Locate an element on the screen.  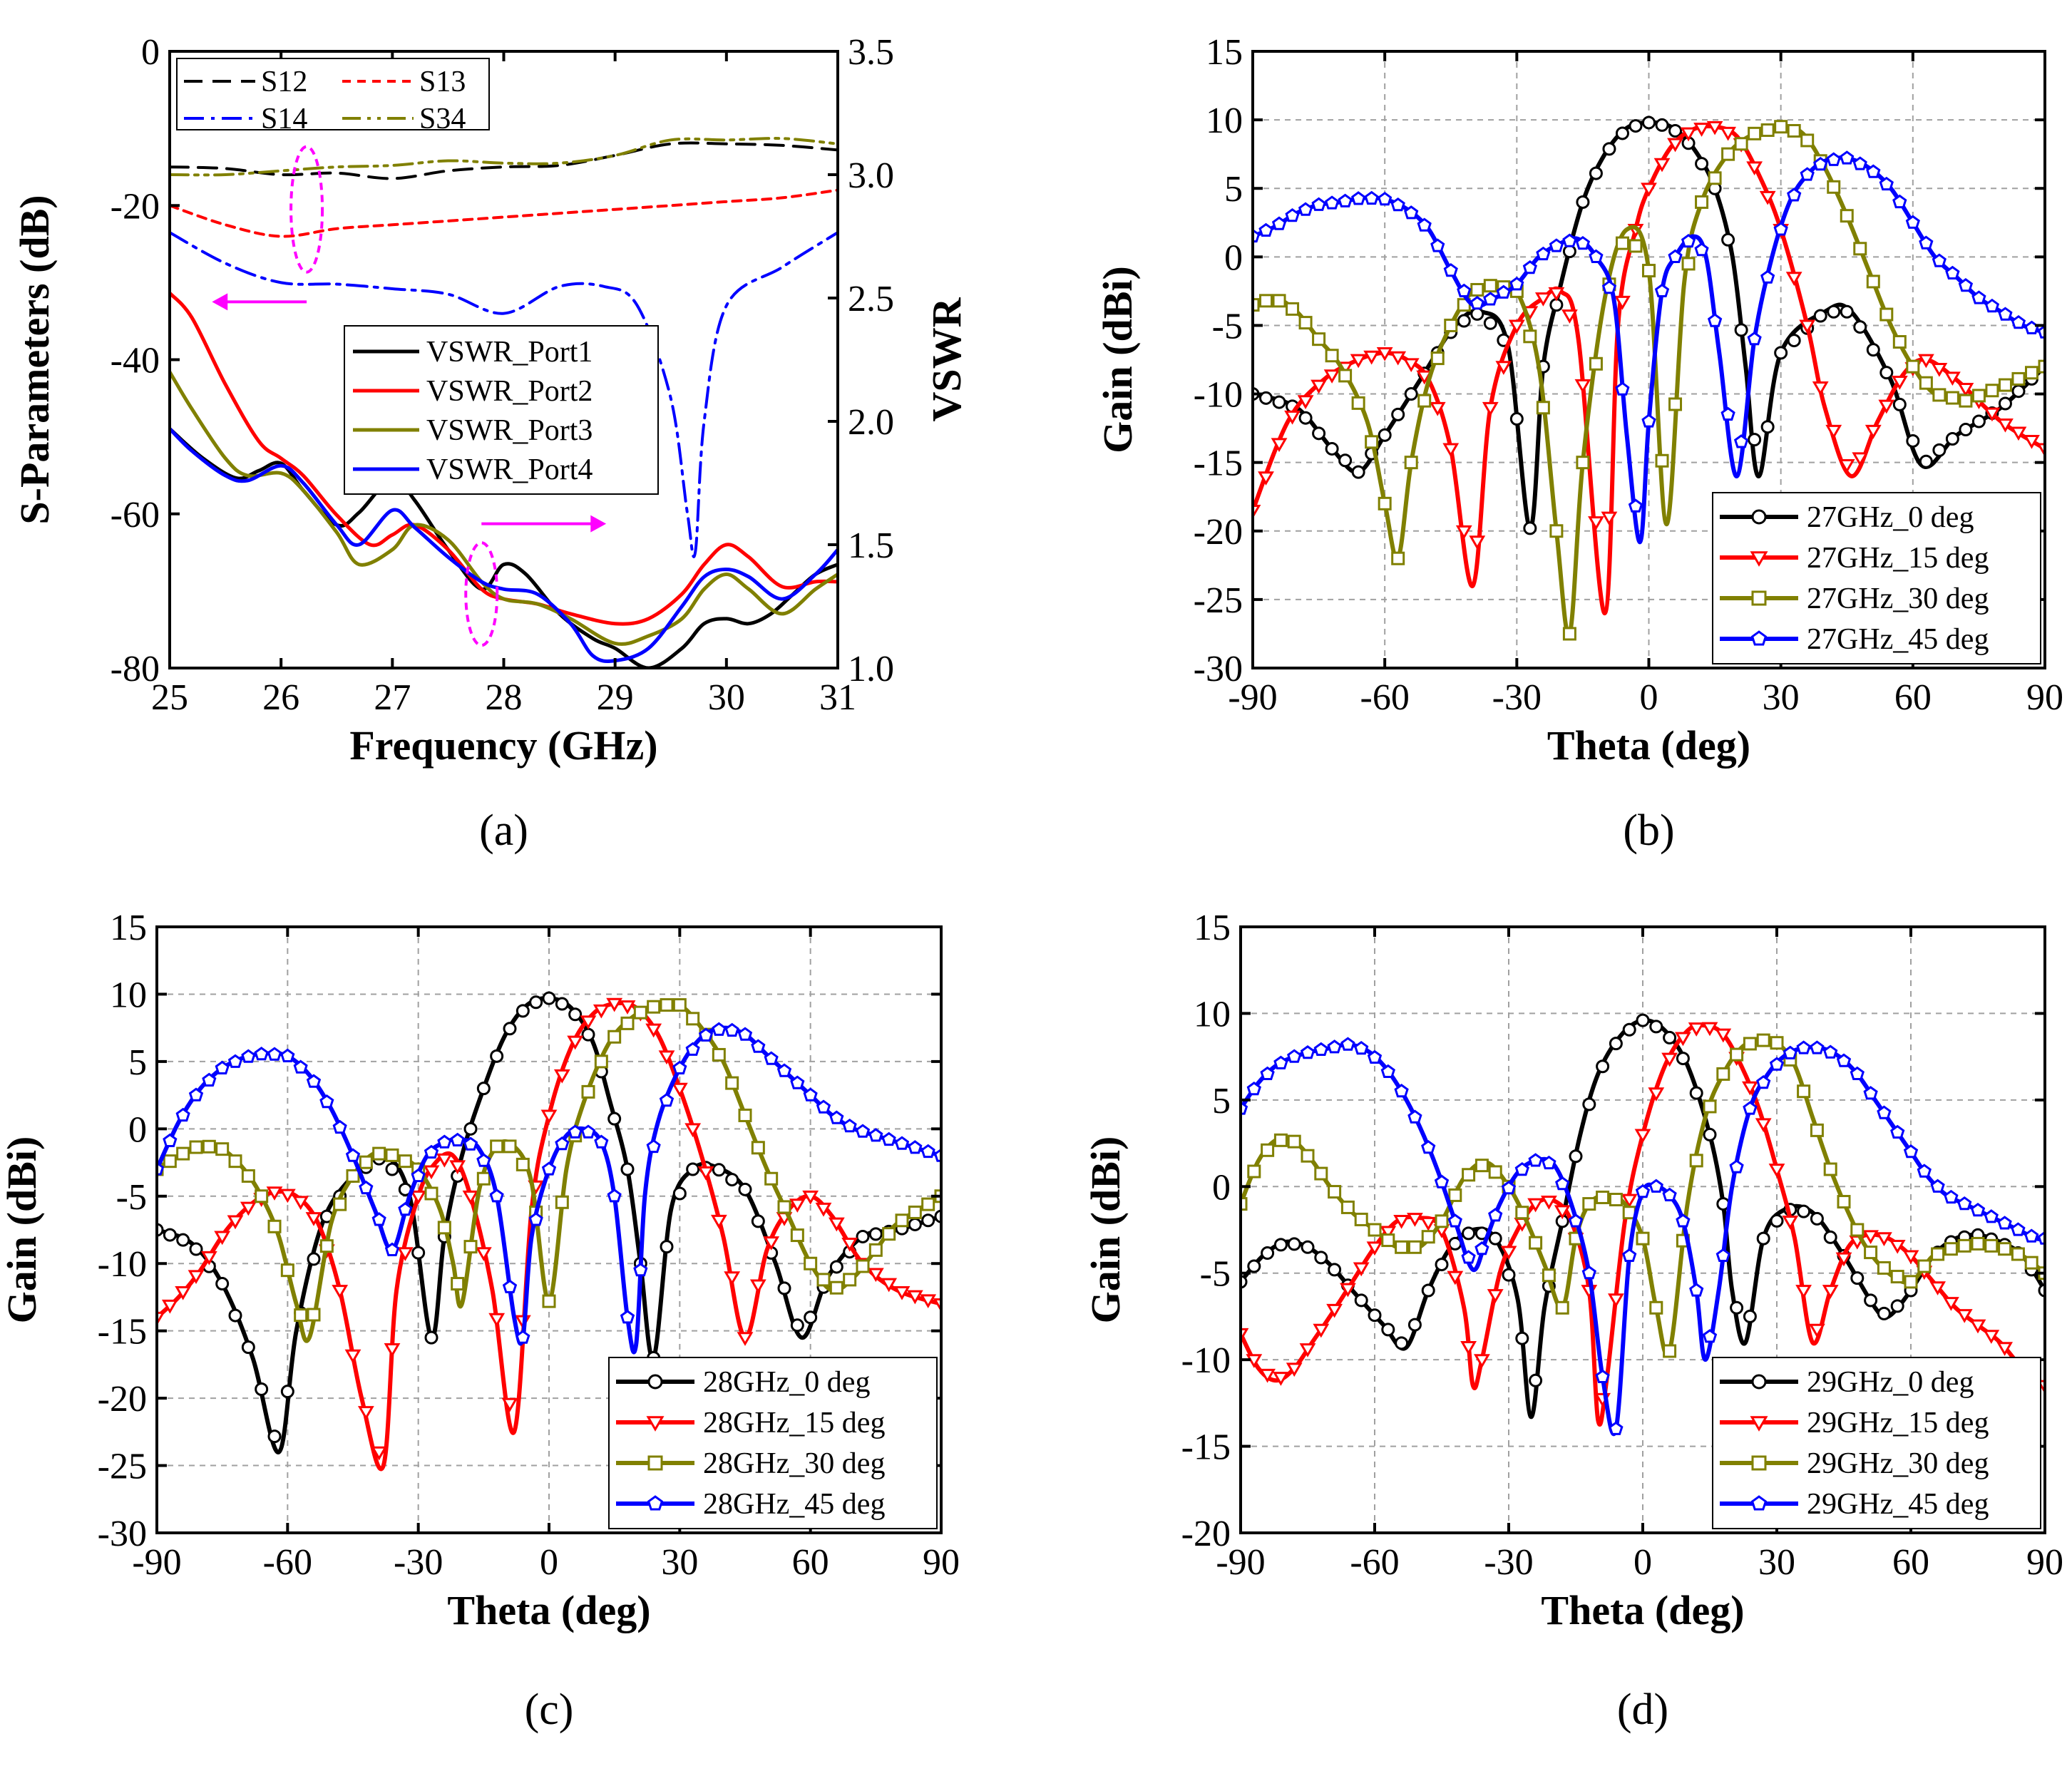
series-line is located at coordinates (504, 544).